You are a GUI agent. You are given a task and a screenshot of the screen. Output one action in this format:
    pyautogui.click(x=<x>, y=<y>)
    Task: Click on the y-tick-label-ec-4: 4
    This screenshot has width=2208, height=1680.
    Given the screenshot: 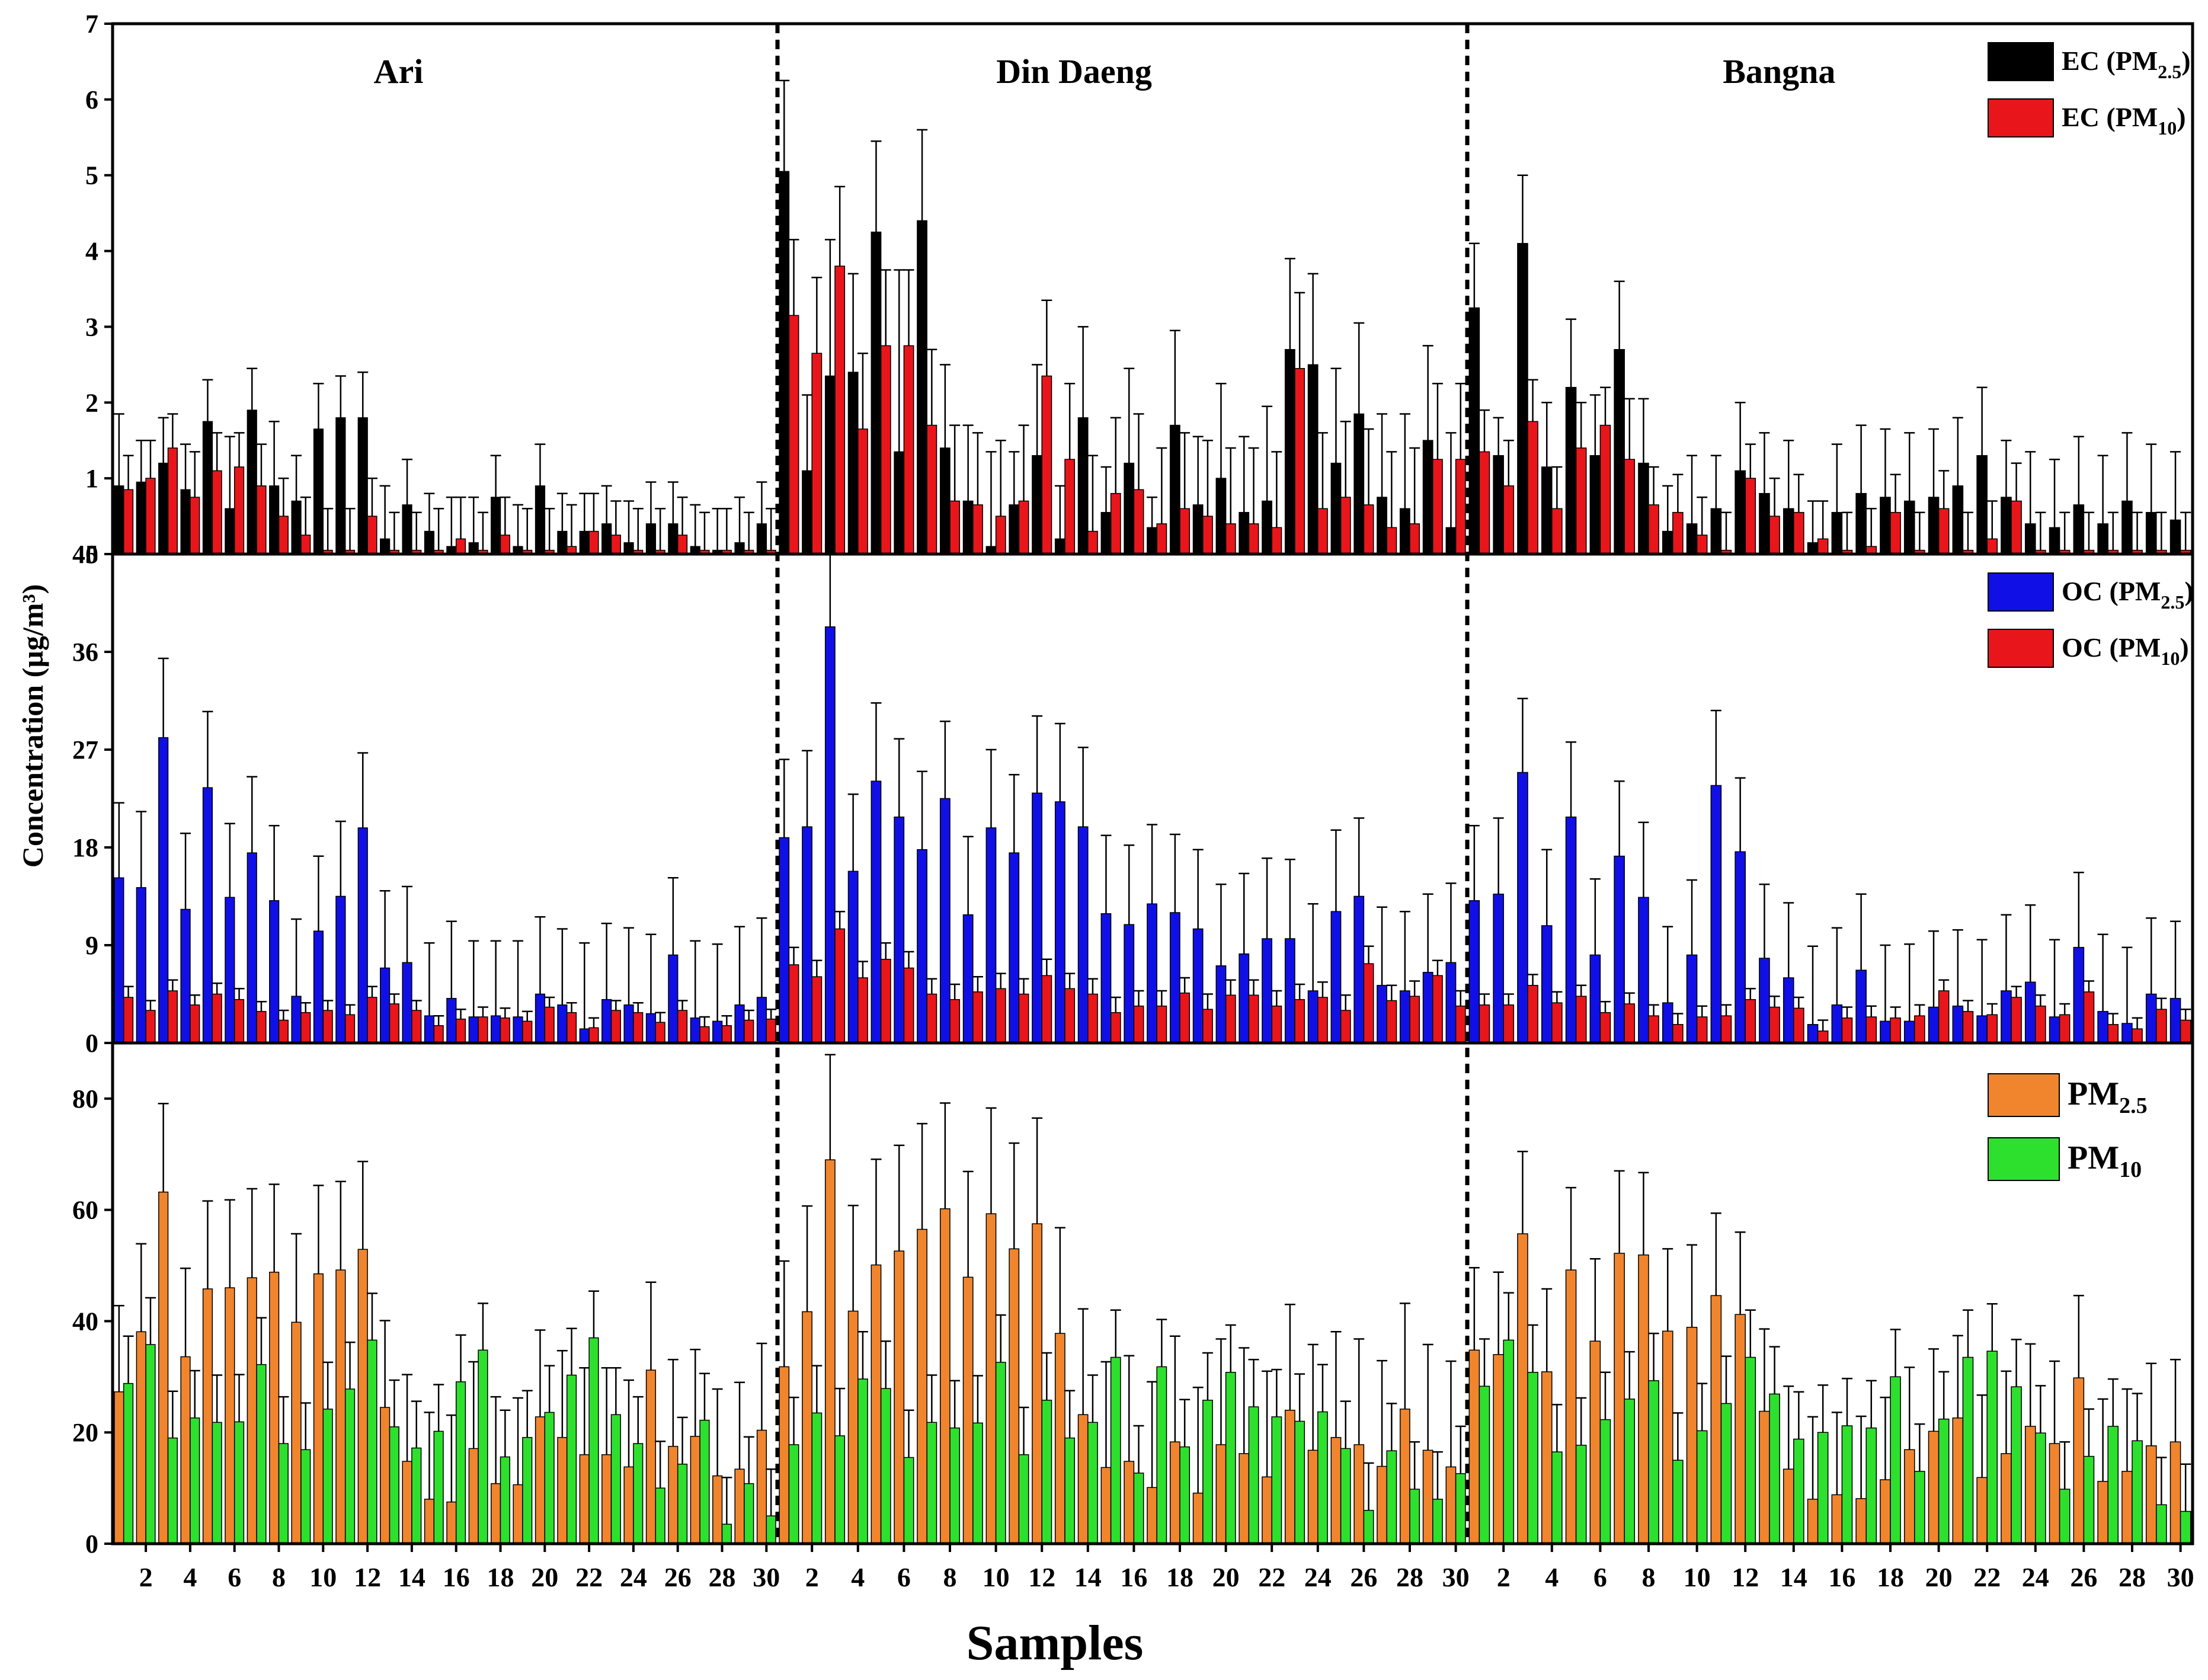 What is the action you would take?
    pyautogui.click(x=91, y=251)
    